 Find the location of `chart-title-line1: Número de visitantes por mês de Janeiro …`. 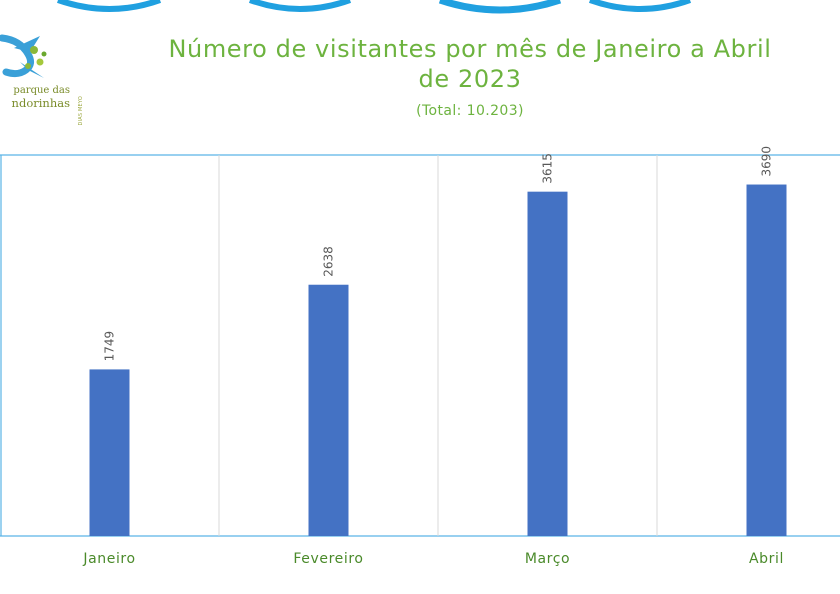

chart-title-line1: Número de visitantes por mês de Janeiro … is located at coordinates (470, 49).